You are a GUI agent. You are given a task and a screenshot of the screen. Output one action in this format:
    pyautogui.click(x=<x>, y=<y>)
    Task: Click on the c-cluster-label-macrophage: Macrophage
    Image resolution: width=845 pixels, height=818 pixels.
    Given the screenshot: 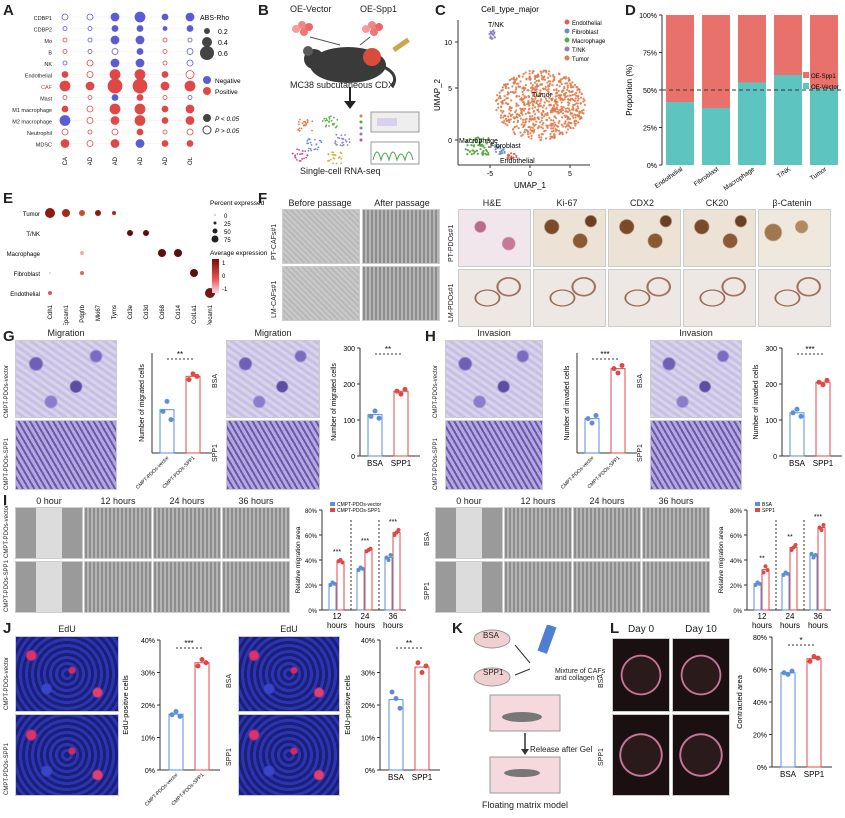 What is the action you would take?
    pyautogui.click(x=478, y=141)
    